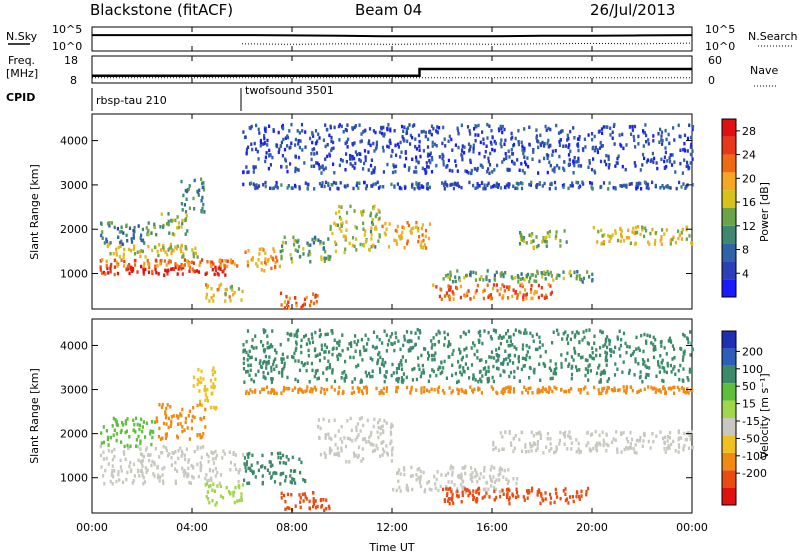 This screenshot has height=554, width=800. Describe the element at coordinates (751, 421) in the screenshot. I see `colorbar-tick-label: -15` at that location.